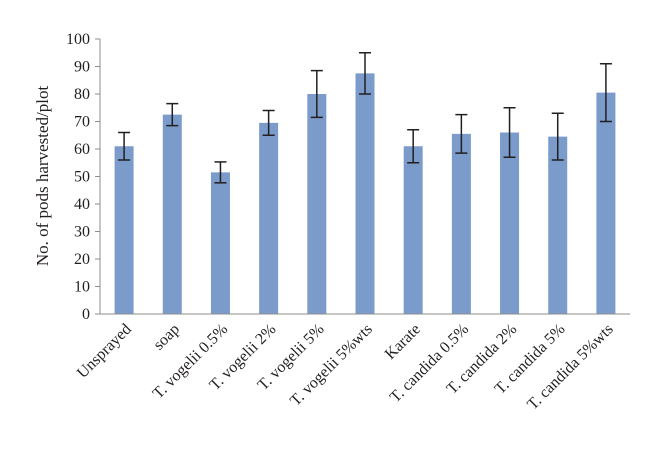  I want to click on y-tick-label: 0, so click(86, 314).